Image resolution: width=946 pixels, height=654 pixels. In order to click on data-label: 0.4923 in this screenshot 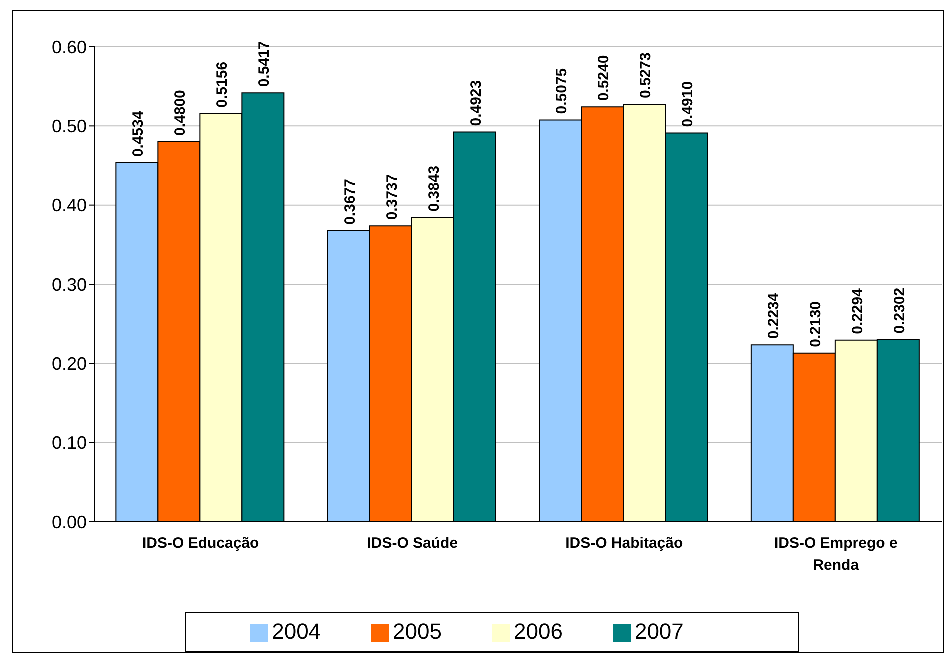, I will do `click(476, 103)`.